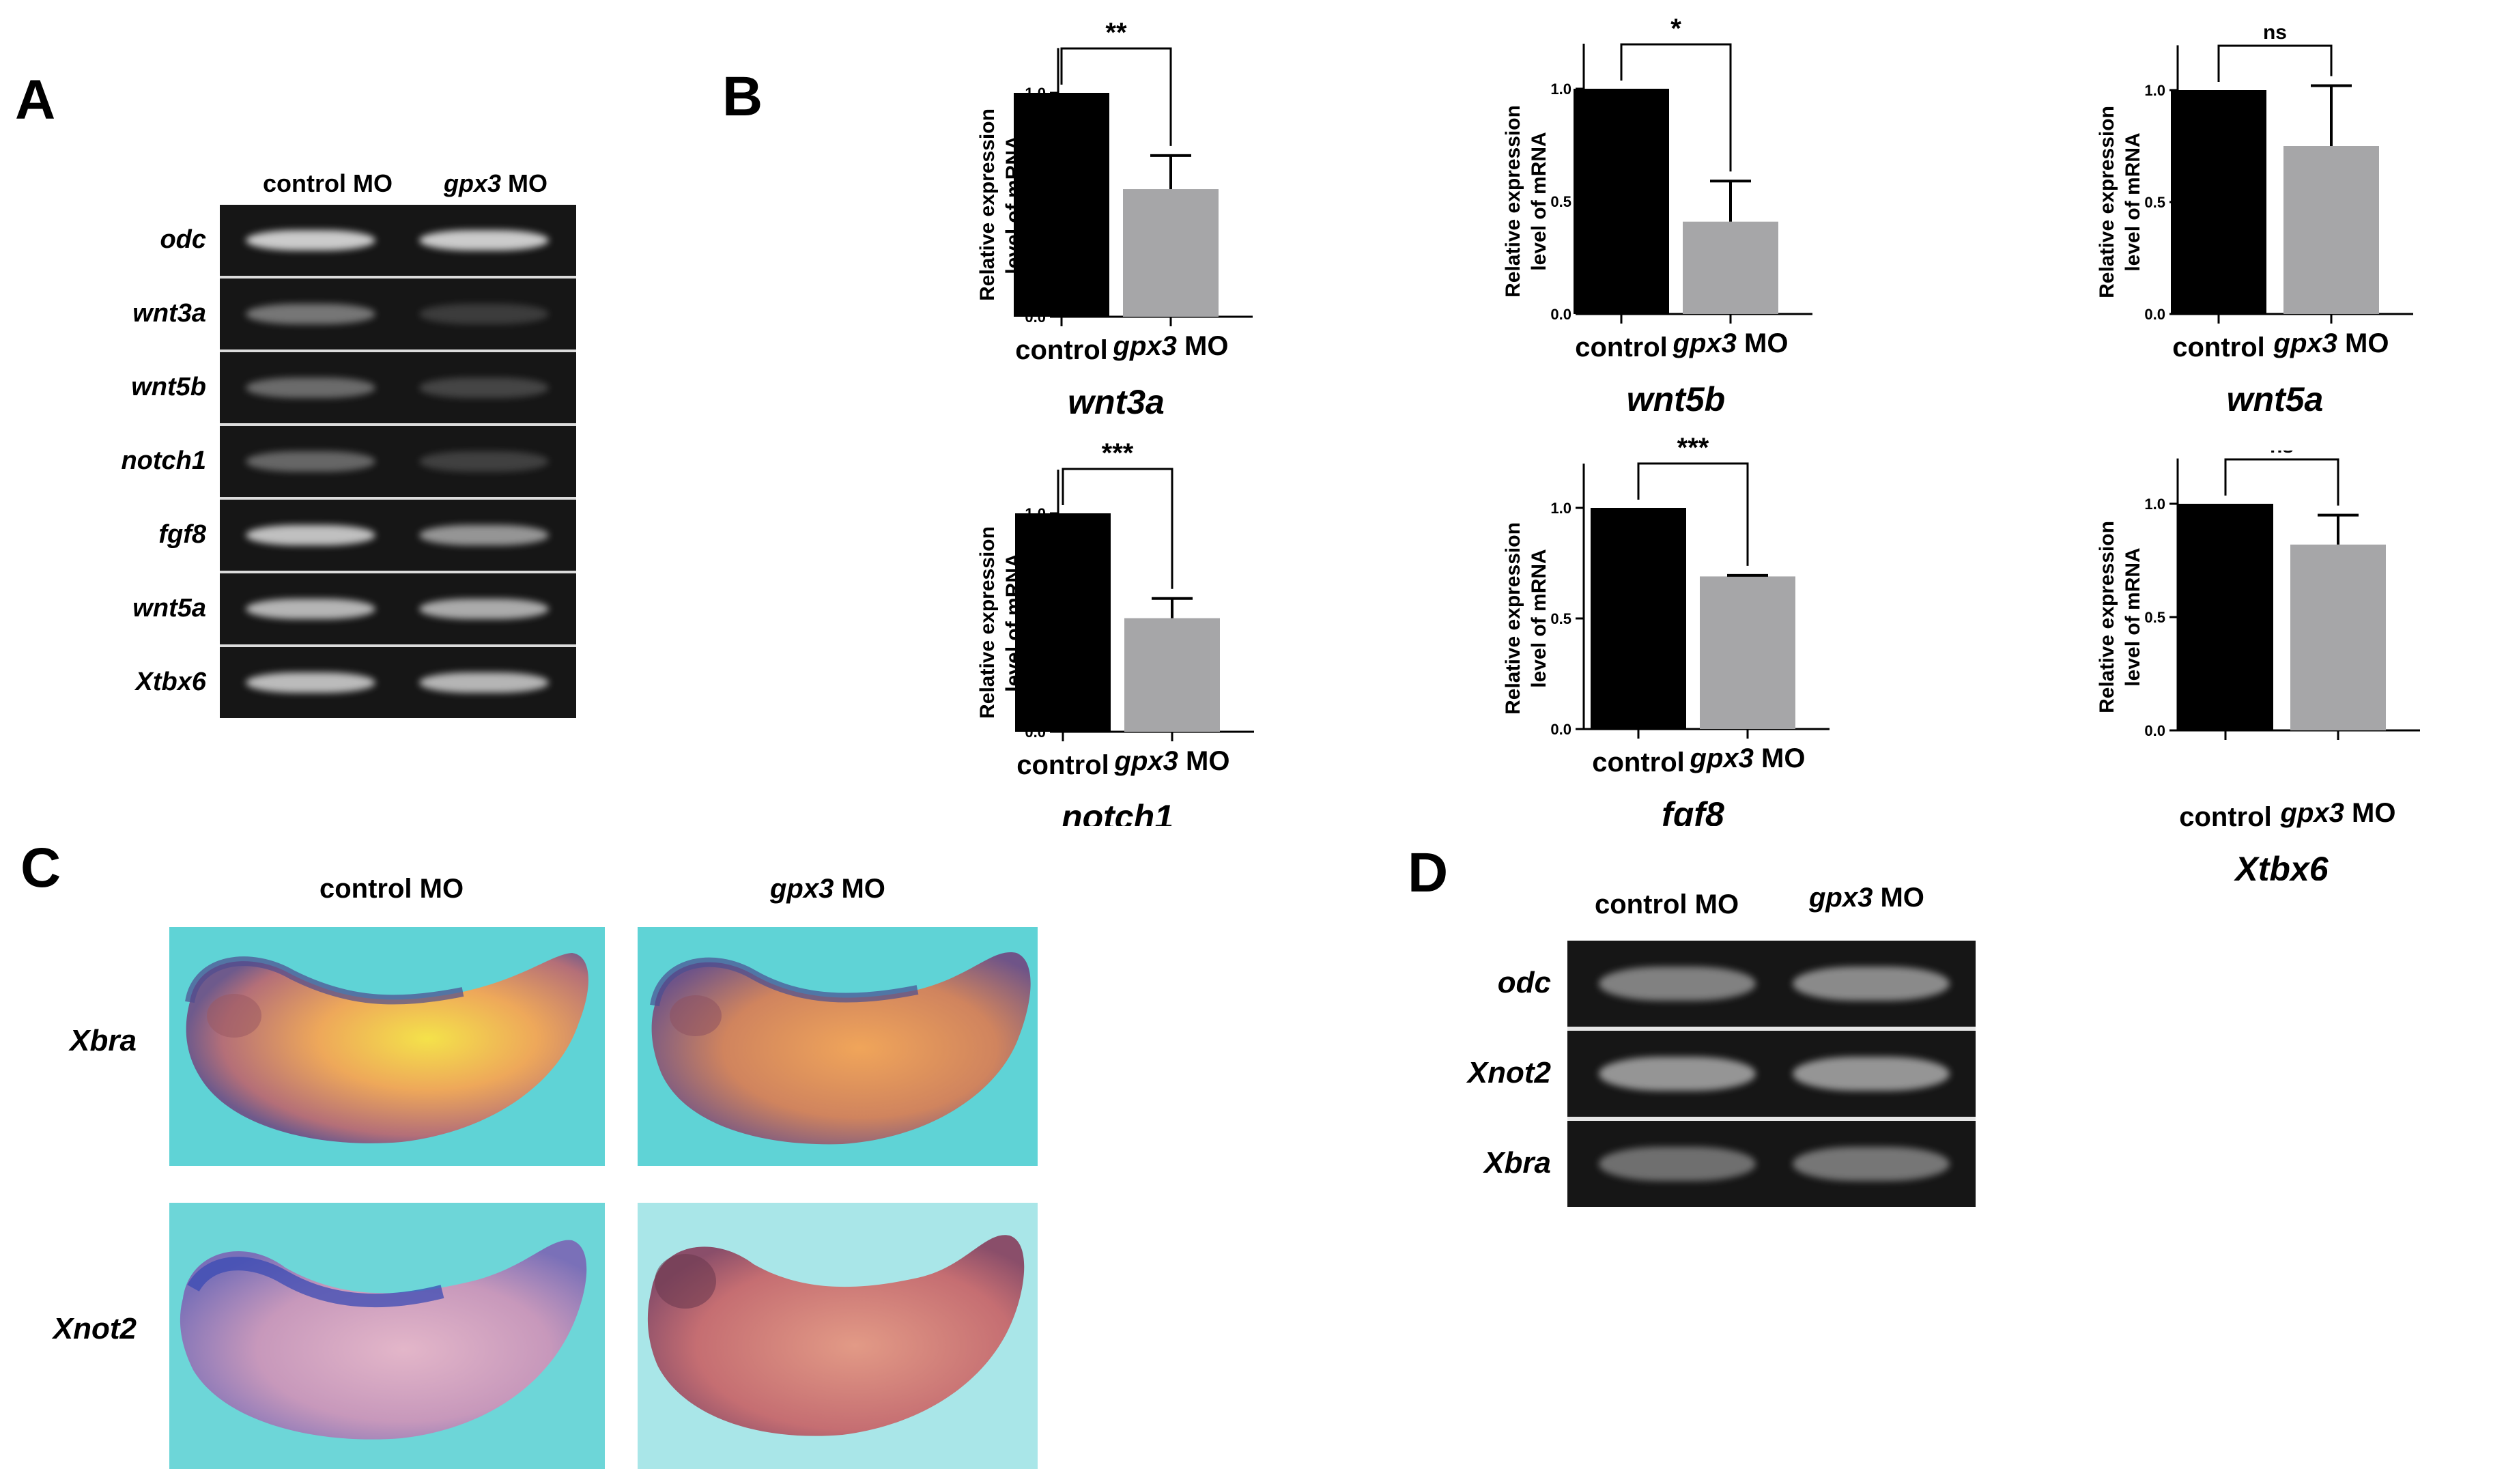 This screenshot has height=1484, width=2519. I want to click on gel-band-notch1-gpx3, so click(484, 461).